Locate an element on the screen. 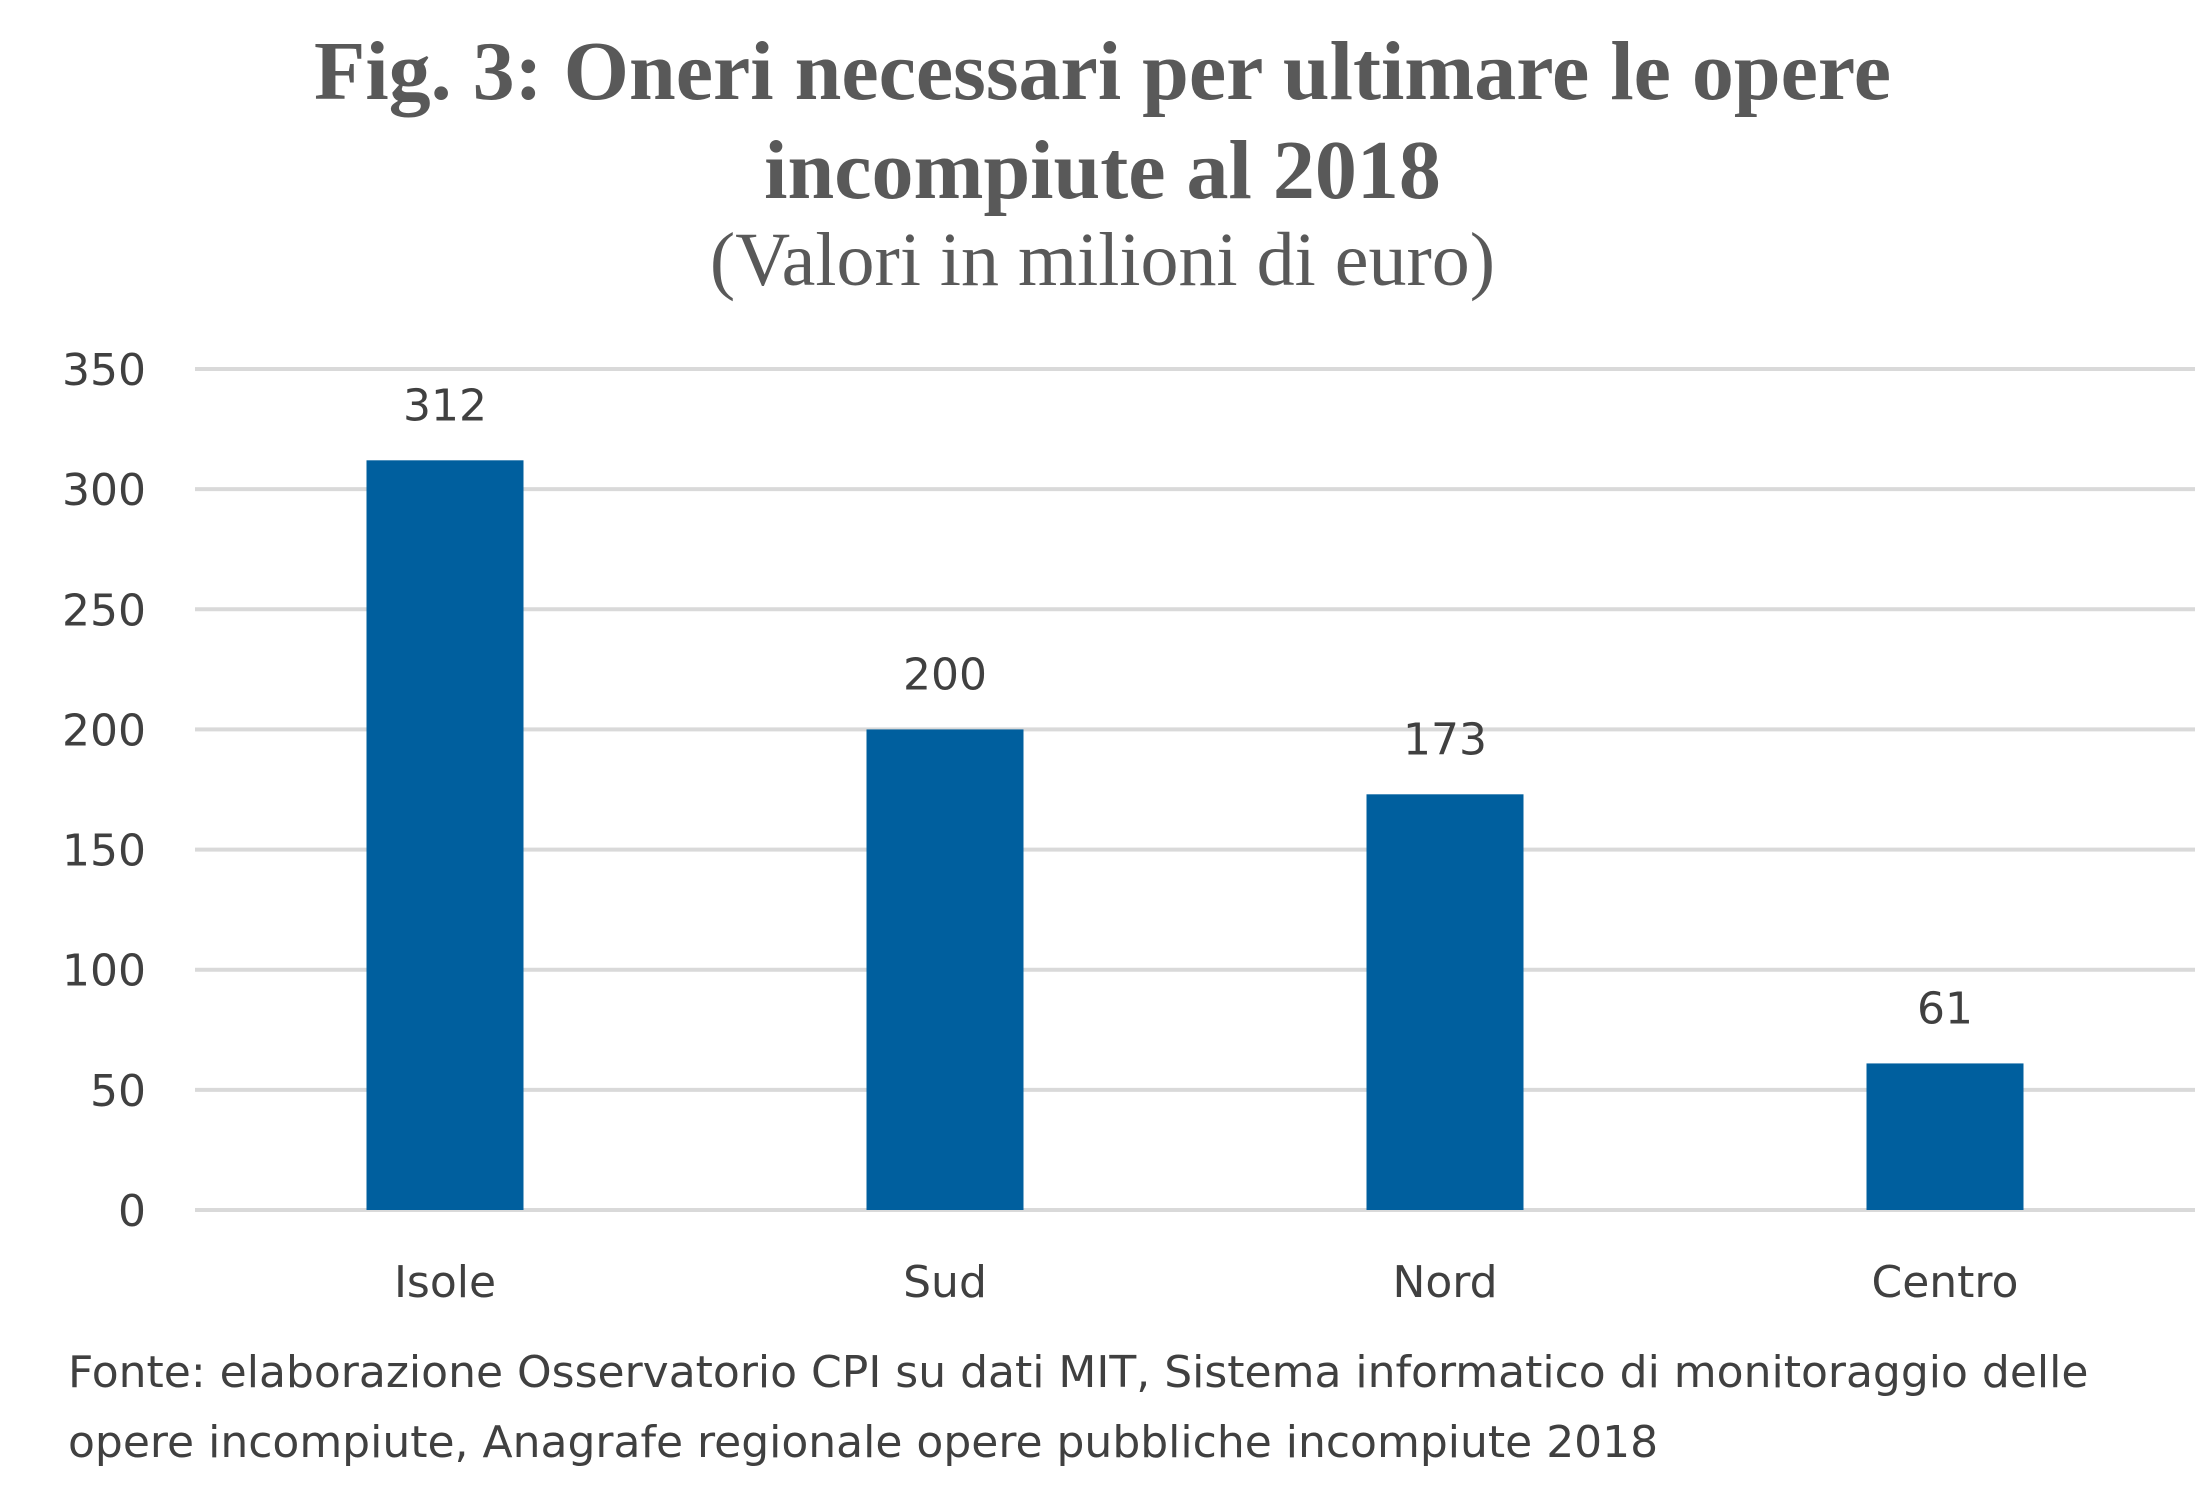 The height and width of the screenshot is (1485, 2205). x-axis-tick-labels: Isole Sud Nord Centro is located at coordinates (1206, 1282).